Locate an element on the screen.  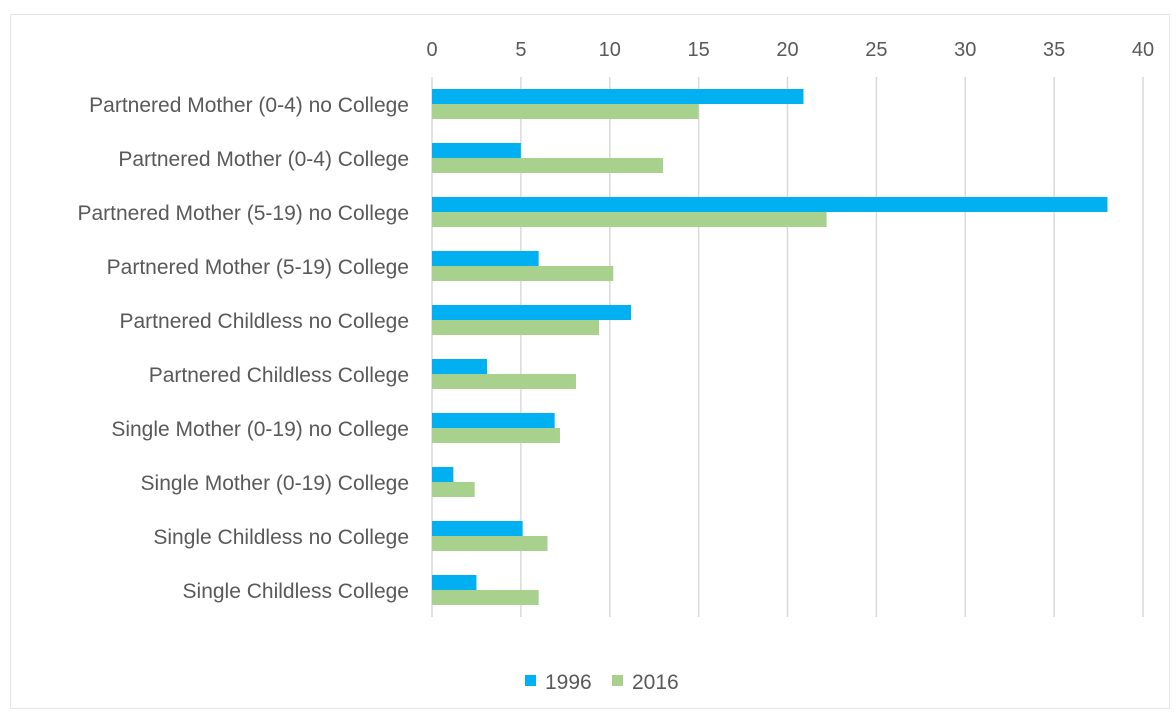
legend-label-2016: 2016 is located at coordinates (655, 682).